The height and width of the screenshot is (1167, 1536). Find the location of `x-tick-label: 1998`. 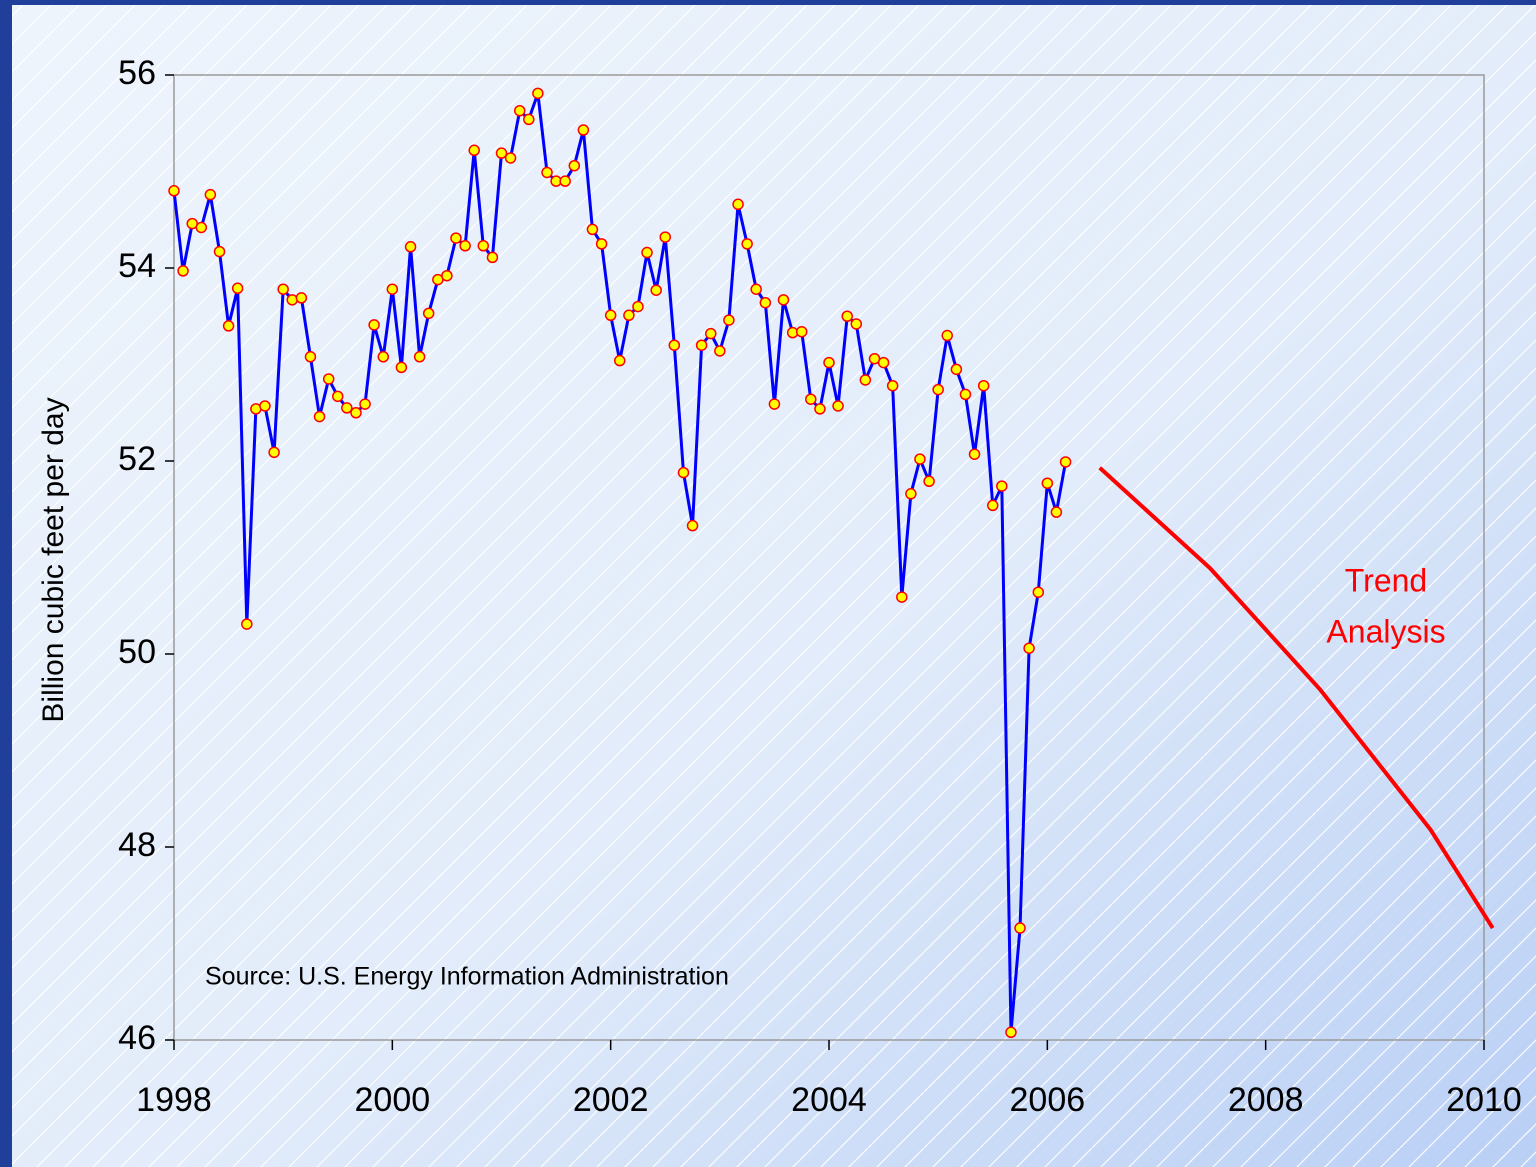

x-tick-label: 1998 is located at coordinates (174, 1100).